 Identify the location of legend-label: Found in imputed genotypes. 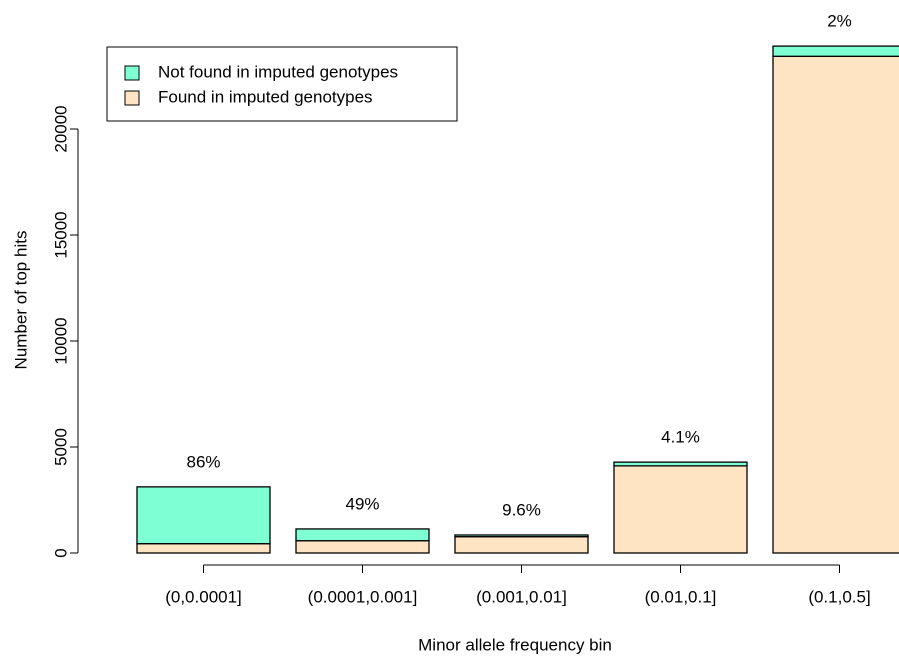
(265, 96).